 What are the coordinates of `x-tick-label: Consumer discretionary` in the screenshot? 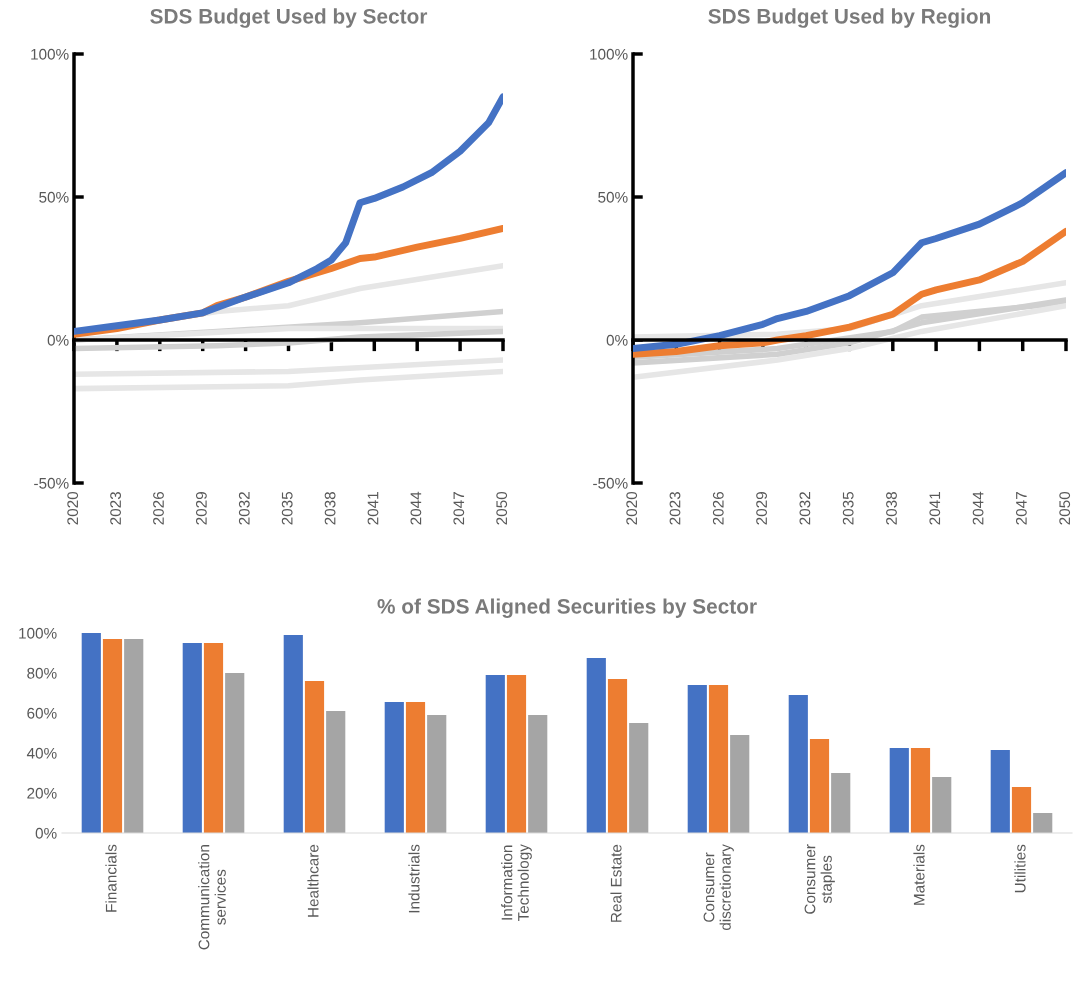 It's located at (718, 887).